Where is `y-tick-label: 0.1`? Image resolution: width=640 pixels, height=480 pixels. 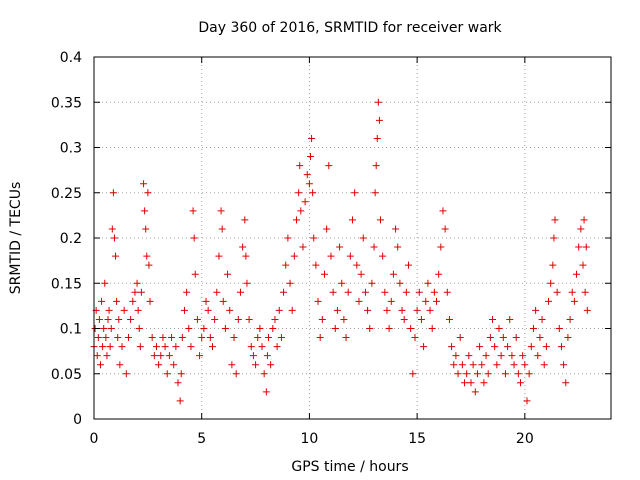 y-tick-label: 0.1 is located at coordinates (71, 330).